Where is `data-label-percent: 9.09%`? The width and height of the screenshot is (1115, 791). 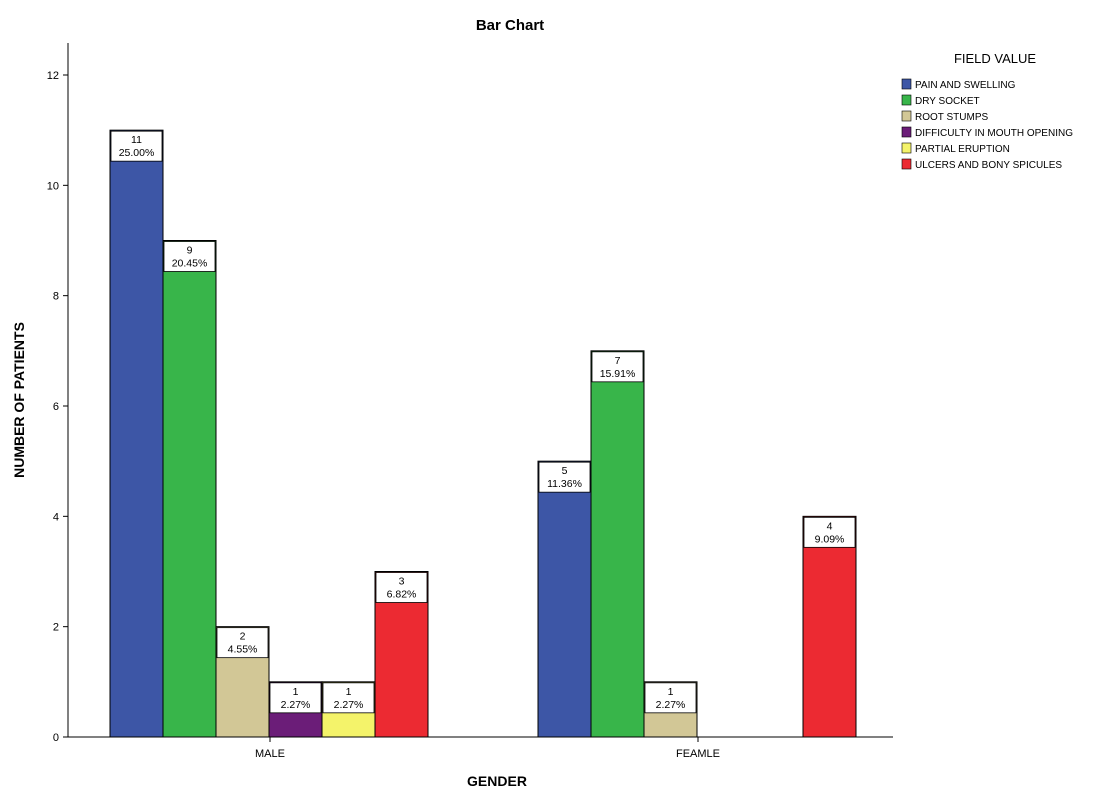 data-label-percent: 9.09% is located at coordinates (830, 539).